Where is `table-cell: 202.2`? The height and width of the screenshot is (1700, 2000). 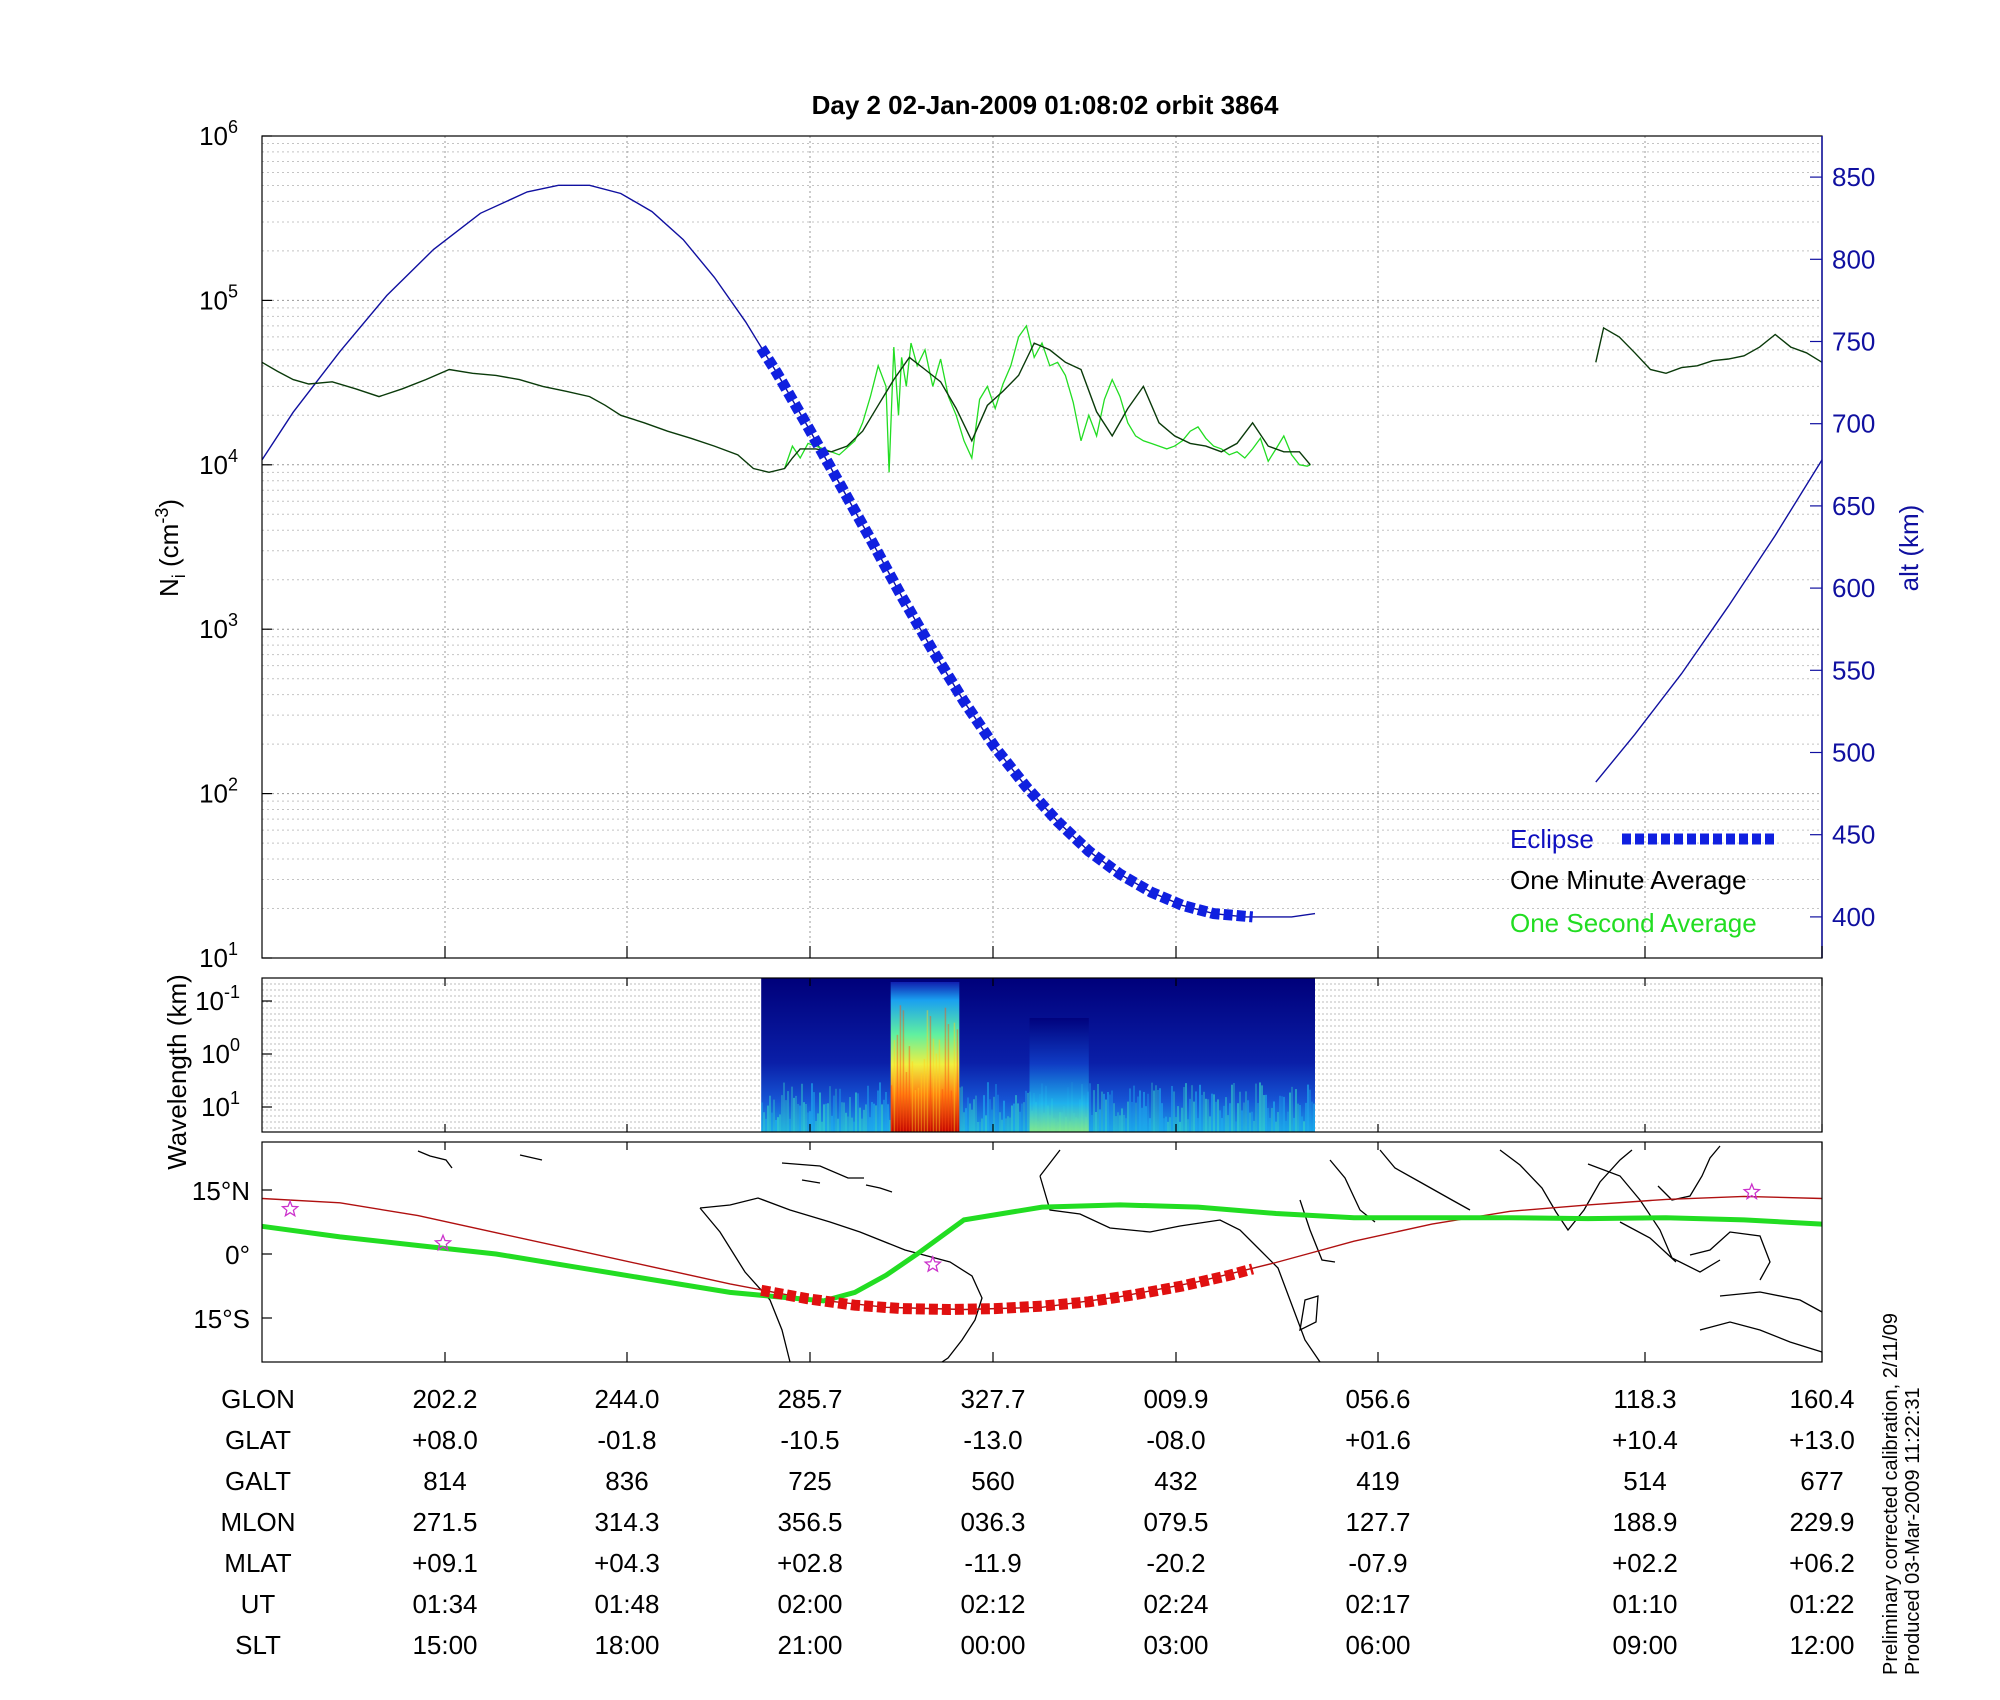
table-cell: 202.2 is located at coordinates (444, 1399).